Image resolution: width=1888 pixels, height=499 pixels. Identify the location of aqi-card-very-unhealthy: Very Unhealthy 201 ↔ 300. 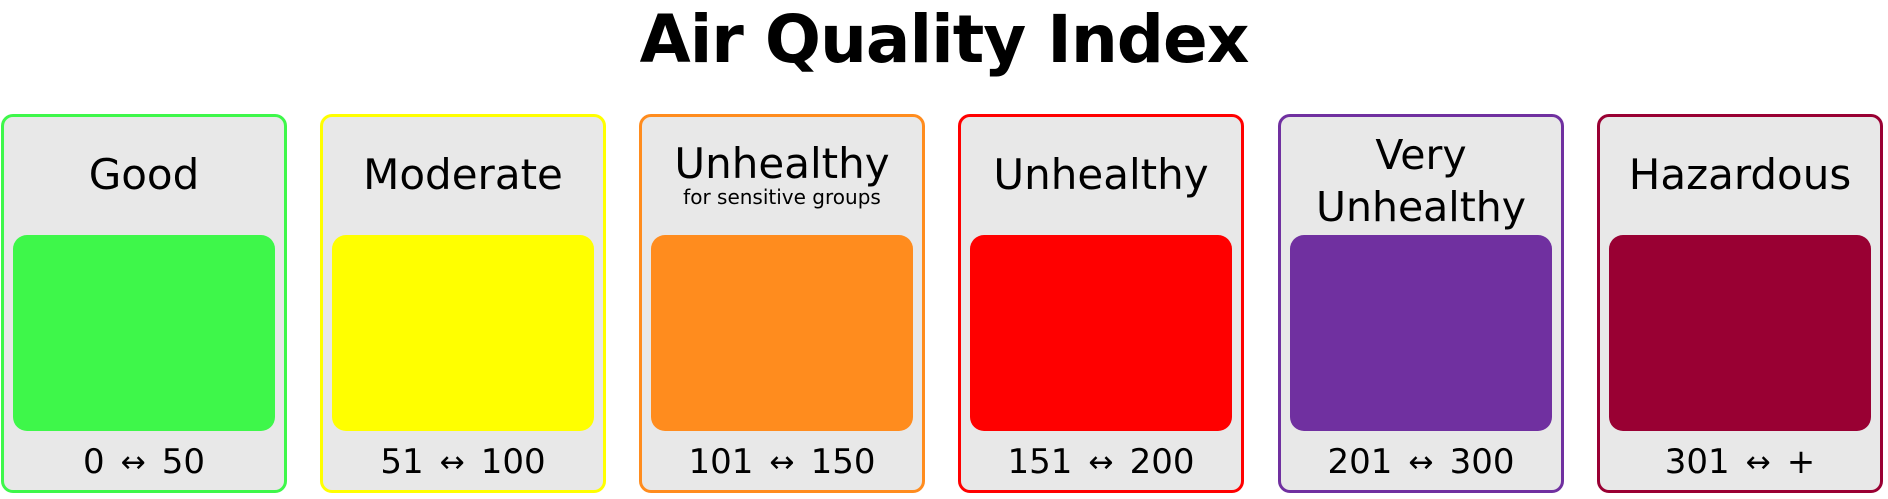
(1421, 303).